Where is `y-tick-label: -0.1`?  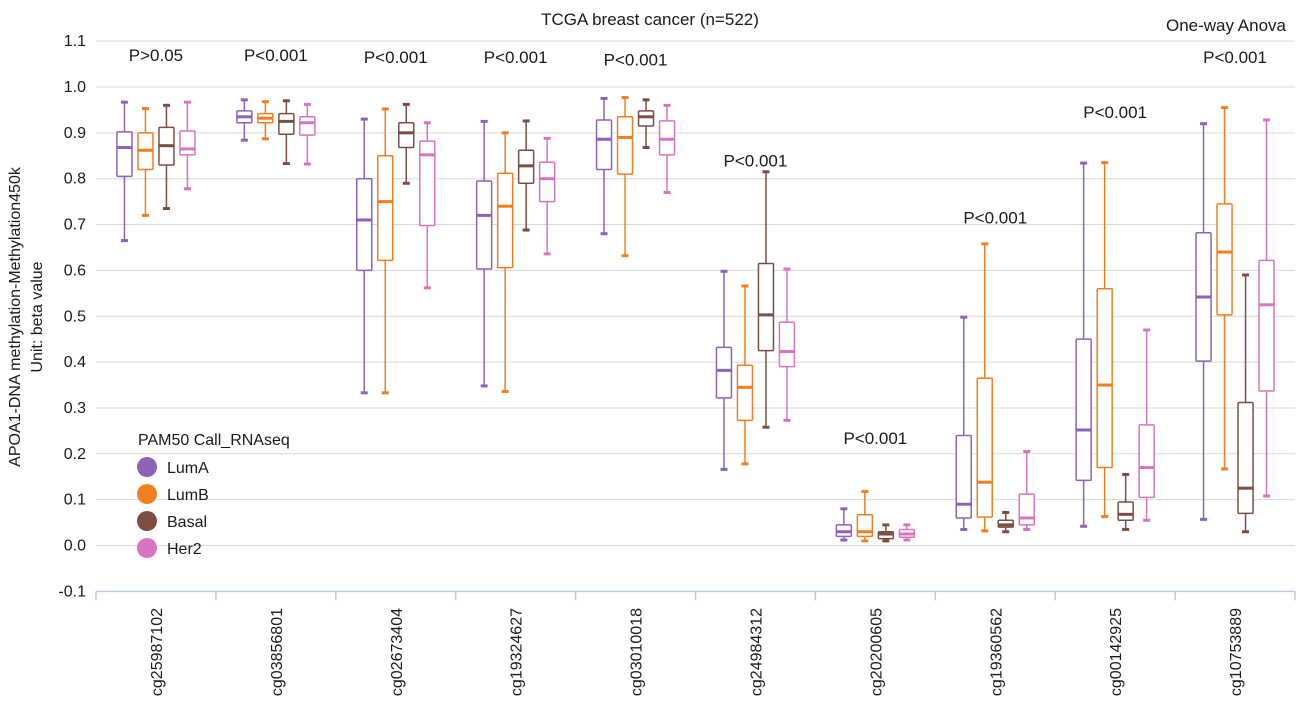
y-tick-label: -0.1 is located at coordinates (72, 591).